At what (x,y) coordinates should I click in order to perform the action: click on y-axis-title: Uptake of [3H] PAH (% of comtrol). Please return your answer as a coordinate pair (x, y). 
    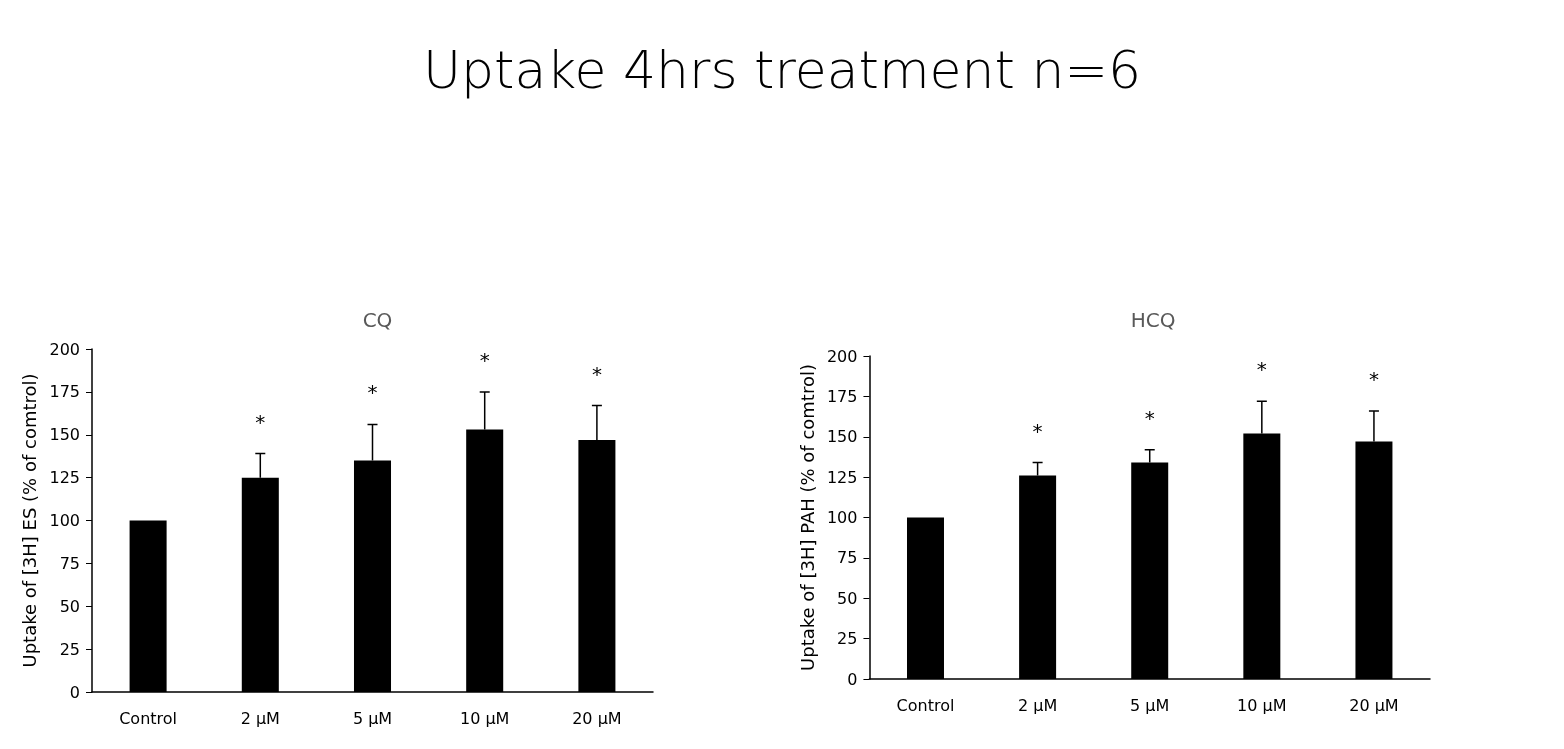
    Looking at the image, I should click on (807, 517).